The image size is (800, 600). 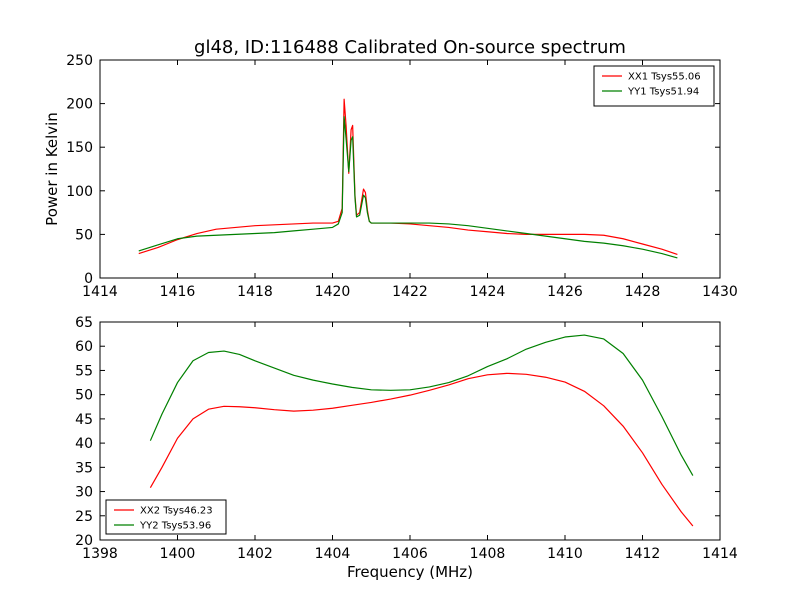 What do you see at coordinates (84, 347) in the screenshot?
I see `y-tick-label: 60` at bounding box center [84, 347].